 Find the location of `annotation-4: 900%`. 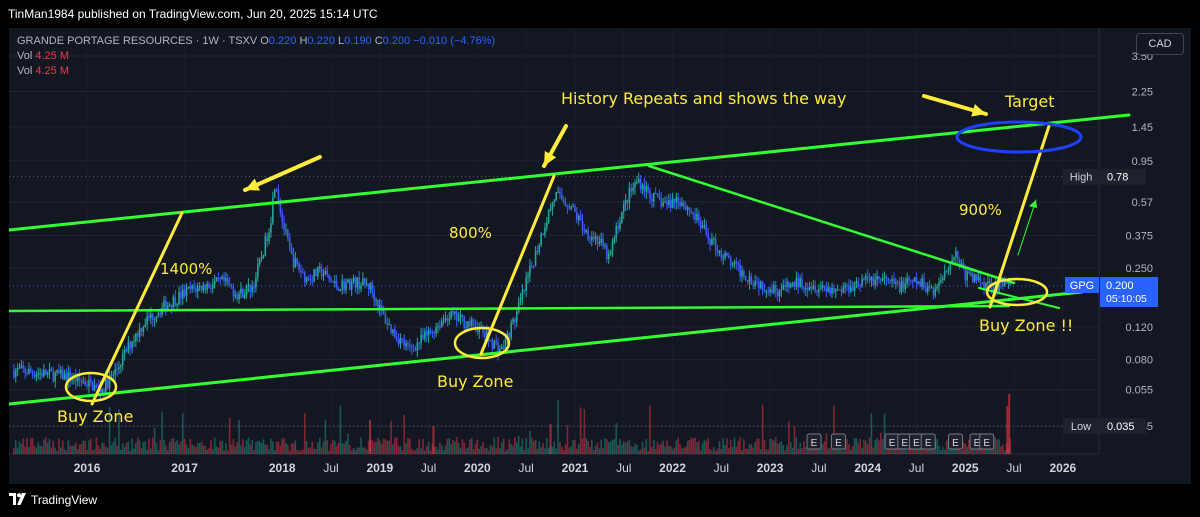

annotation-4: 900% is located at coordinates (980, 210).